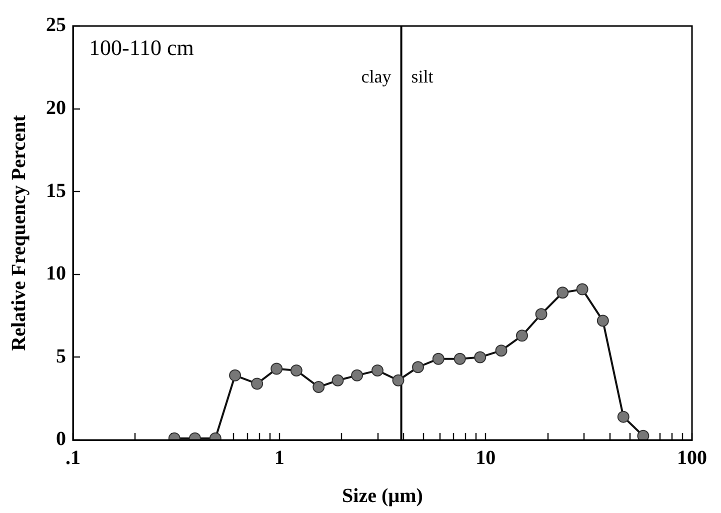  What do you see at coordinates (19, 232) in the screenshot?
I see `y-axis-title: Relative Frequency Percent` at bounding box center [19, 232].